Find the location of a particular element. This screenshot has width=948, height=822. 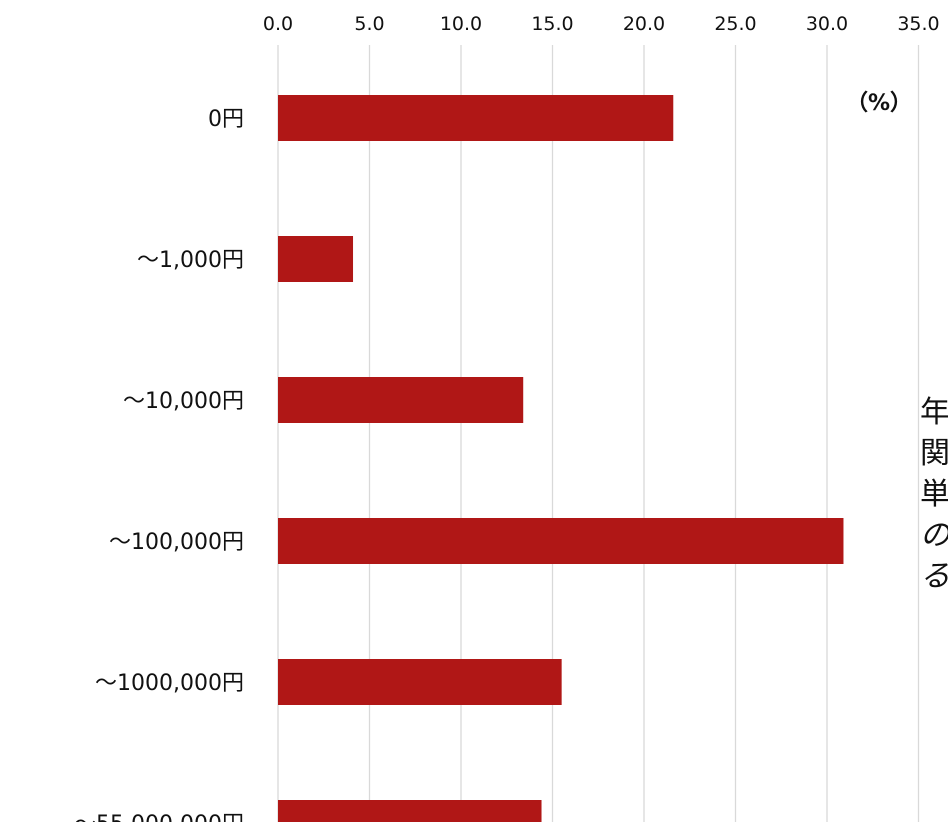

x-tick-label: 30.0 is located at coordinates (827, 24).